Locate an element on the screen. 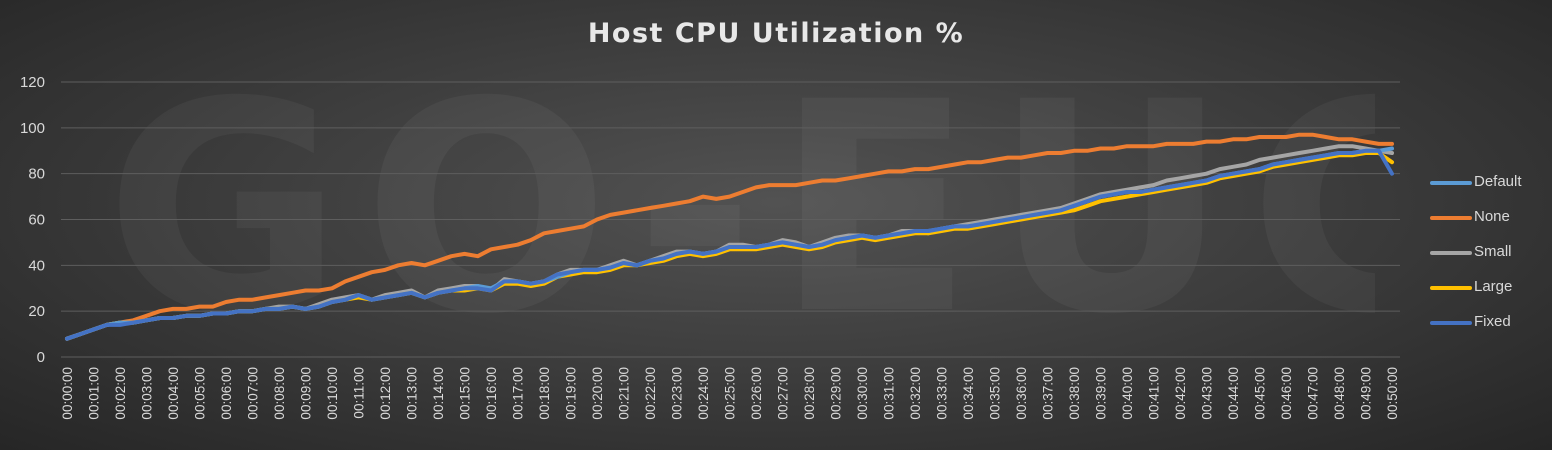 The image size is (1552, 450). y-tick-label: 0 is located at coordinates (41, 357).